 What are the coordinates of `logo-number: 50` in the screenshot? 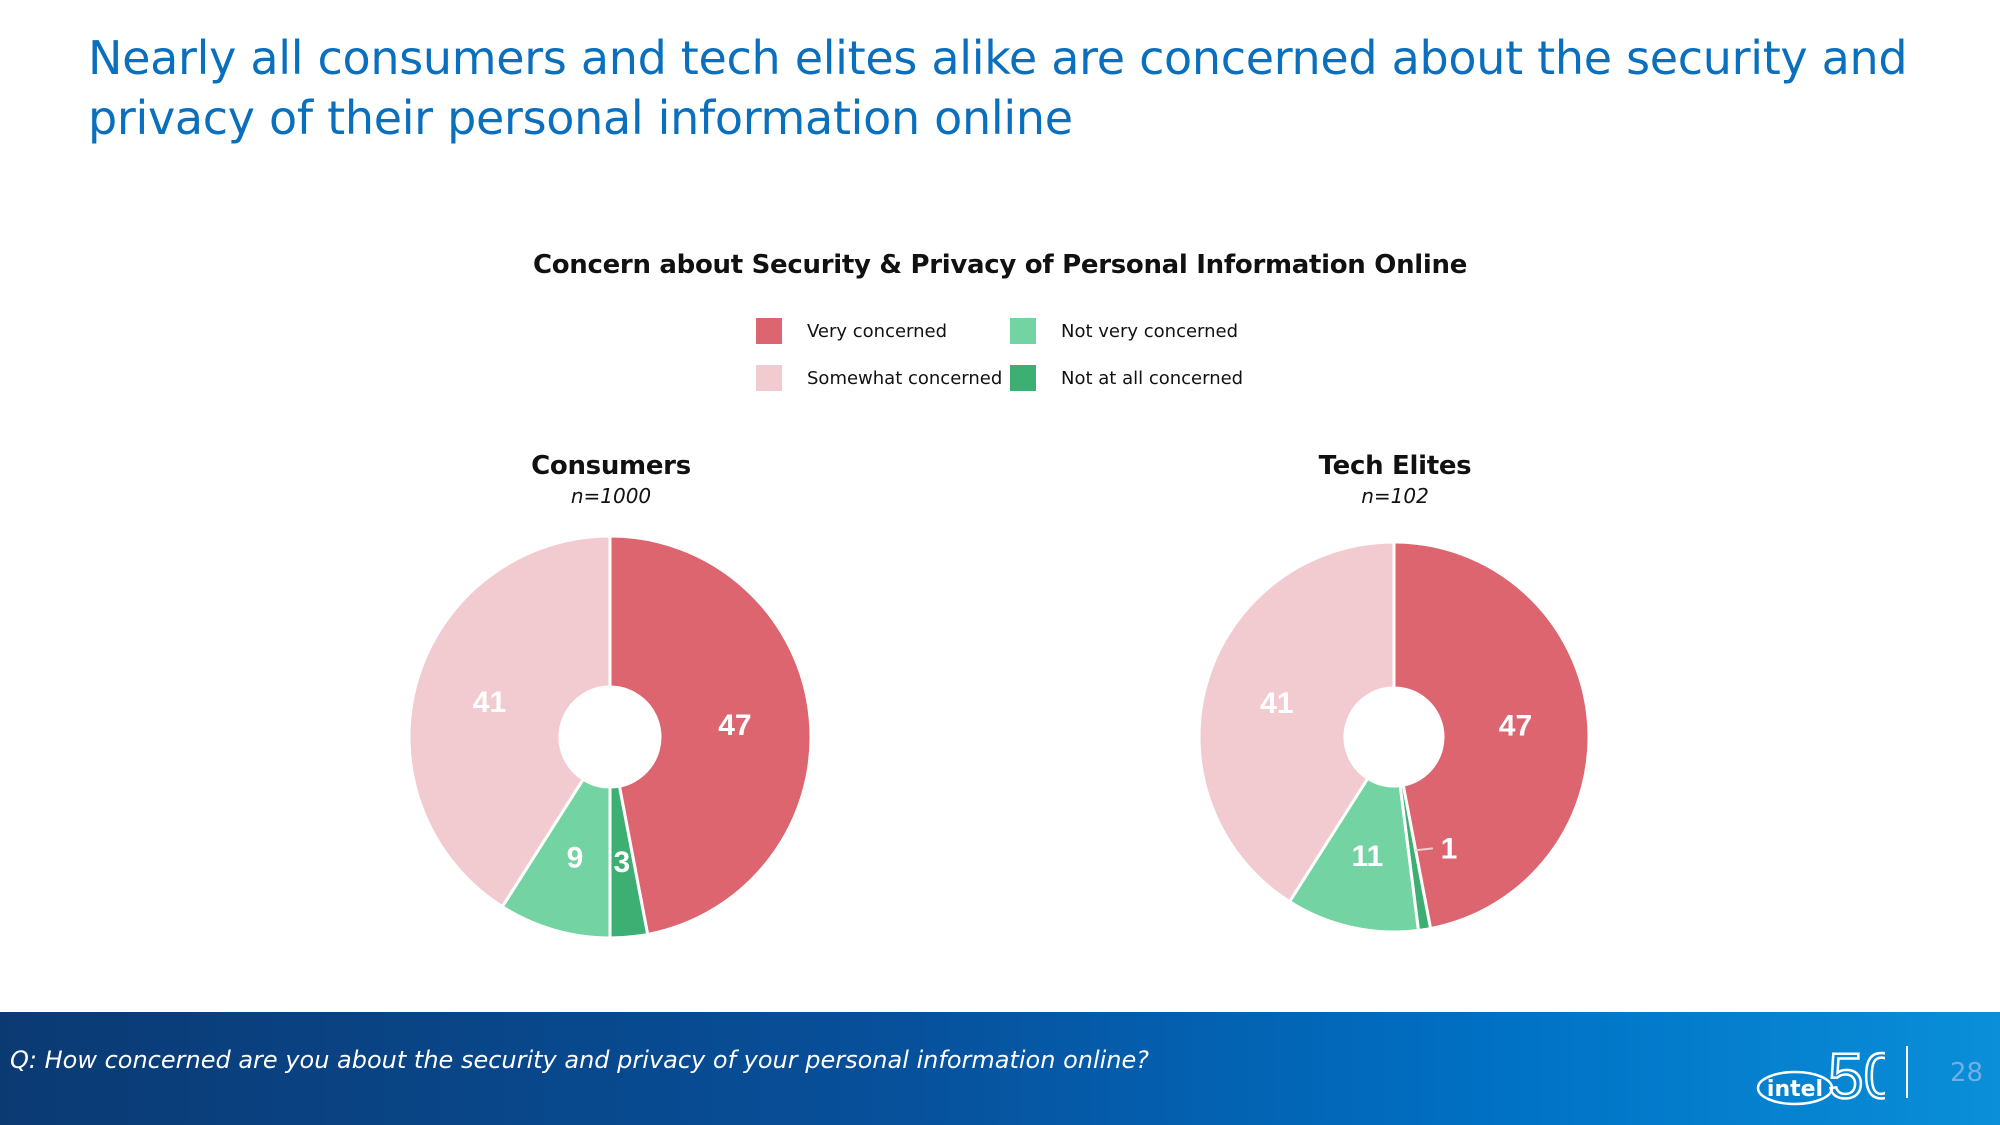 It's located at (1856, 1073).